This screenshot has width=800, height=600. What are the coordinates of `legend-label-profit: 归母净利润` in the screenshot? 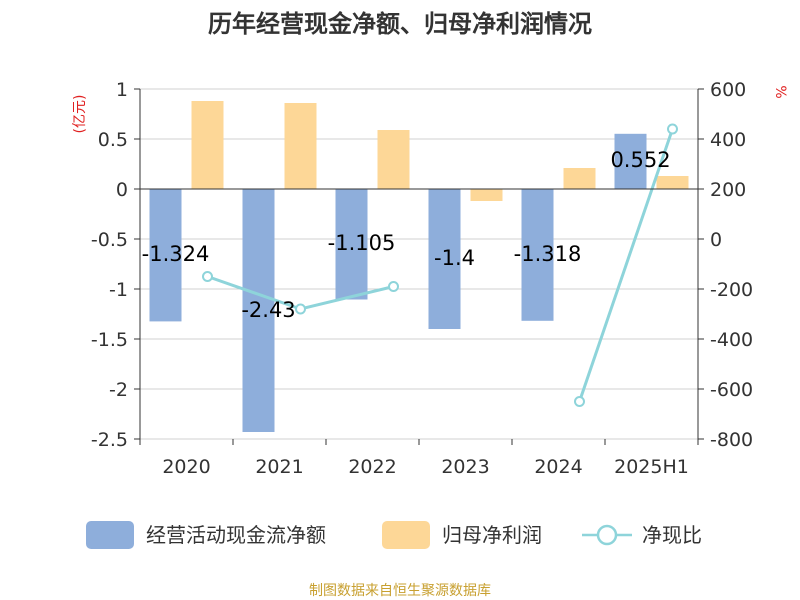 It's located at (492, 535).